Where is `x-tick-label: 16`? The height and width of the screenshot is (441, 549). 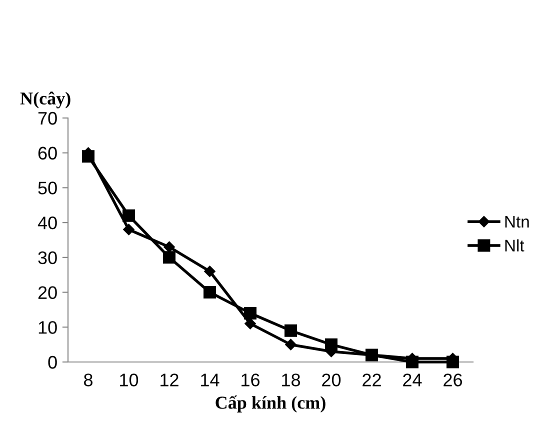
x-tick-label: 16 is located at coordinates (251, 380).